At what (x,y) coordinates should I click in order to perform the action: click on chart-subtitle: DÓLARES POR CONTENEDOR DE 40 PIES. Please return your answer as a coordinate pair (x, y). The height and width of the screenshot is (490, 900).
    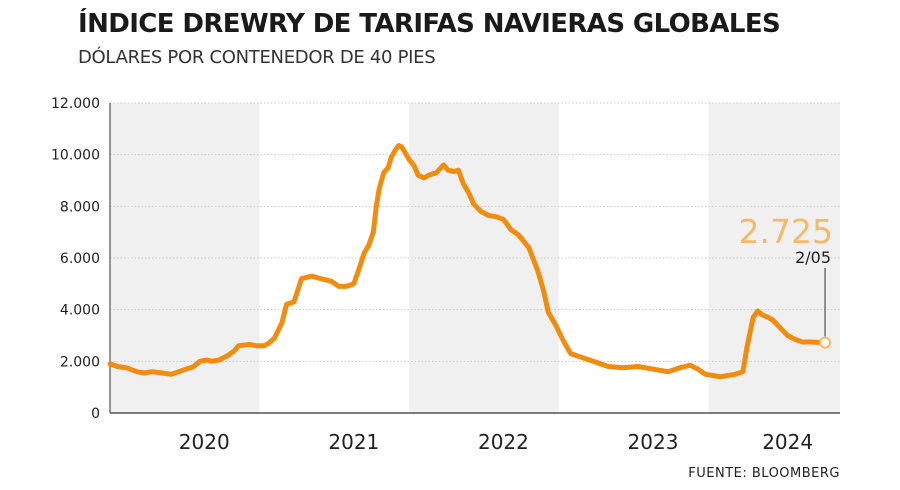
    Looking at the image, I should click on (257, 57).